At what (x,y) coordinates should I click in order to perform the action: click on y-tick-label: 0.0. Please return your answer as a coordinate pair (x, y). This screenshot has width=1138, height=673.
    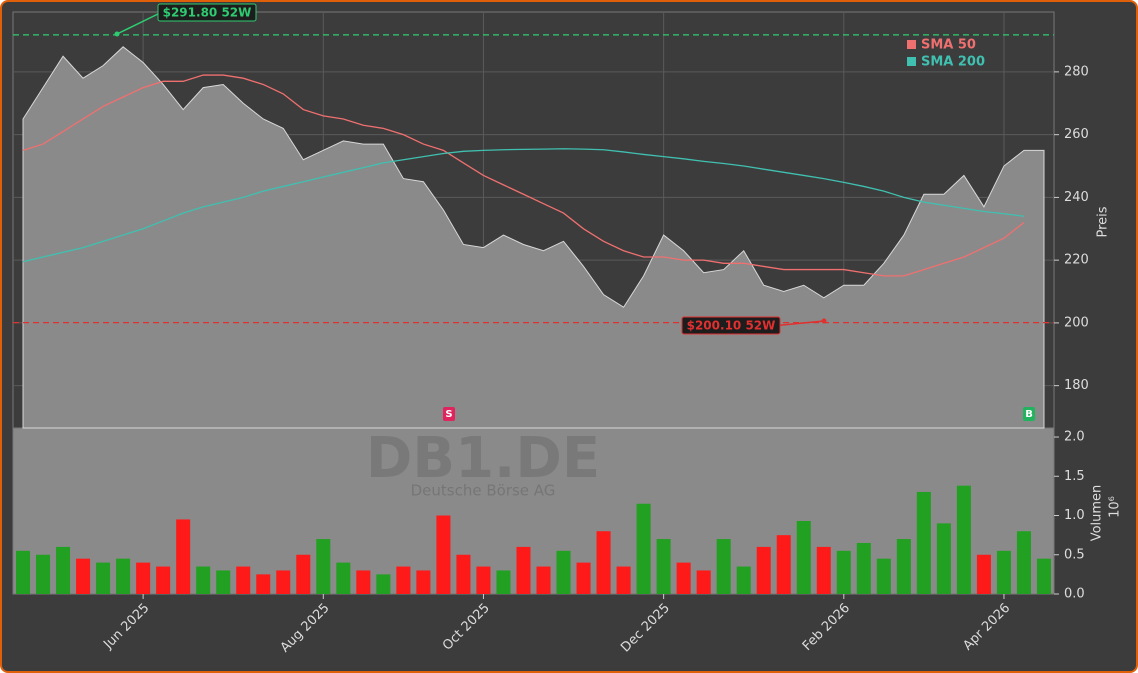
    Looking at the image, I should click on (1074, 594).